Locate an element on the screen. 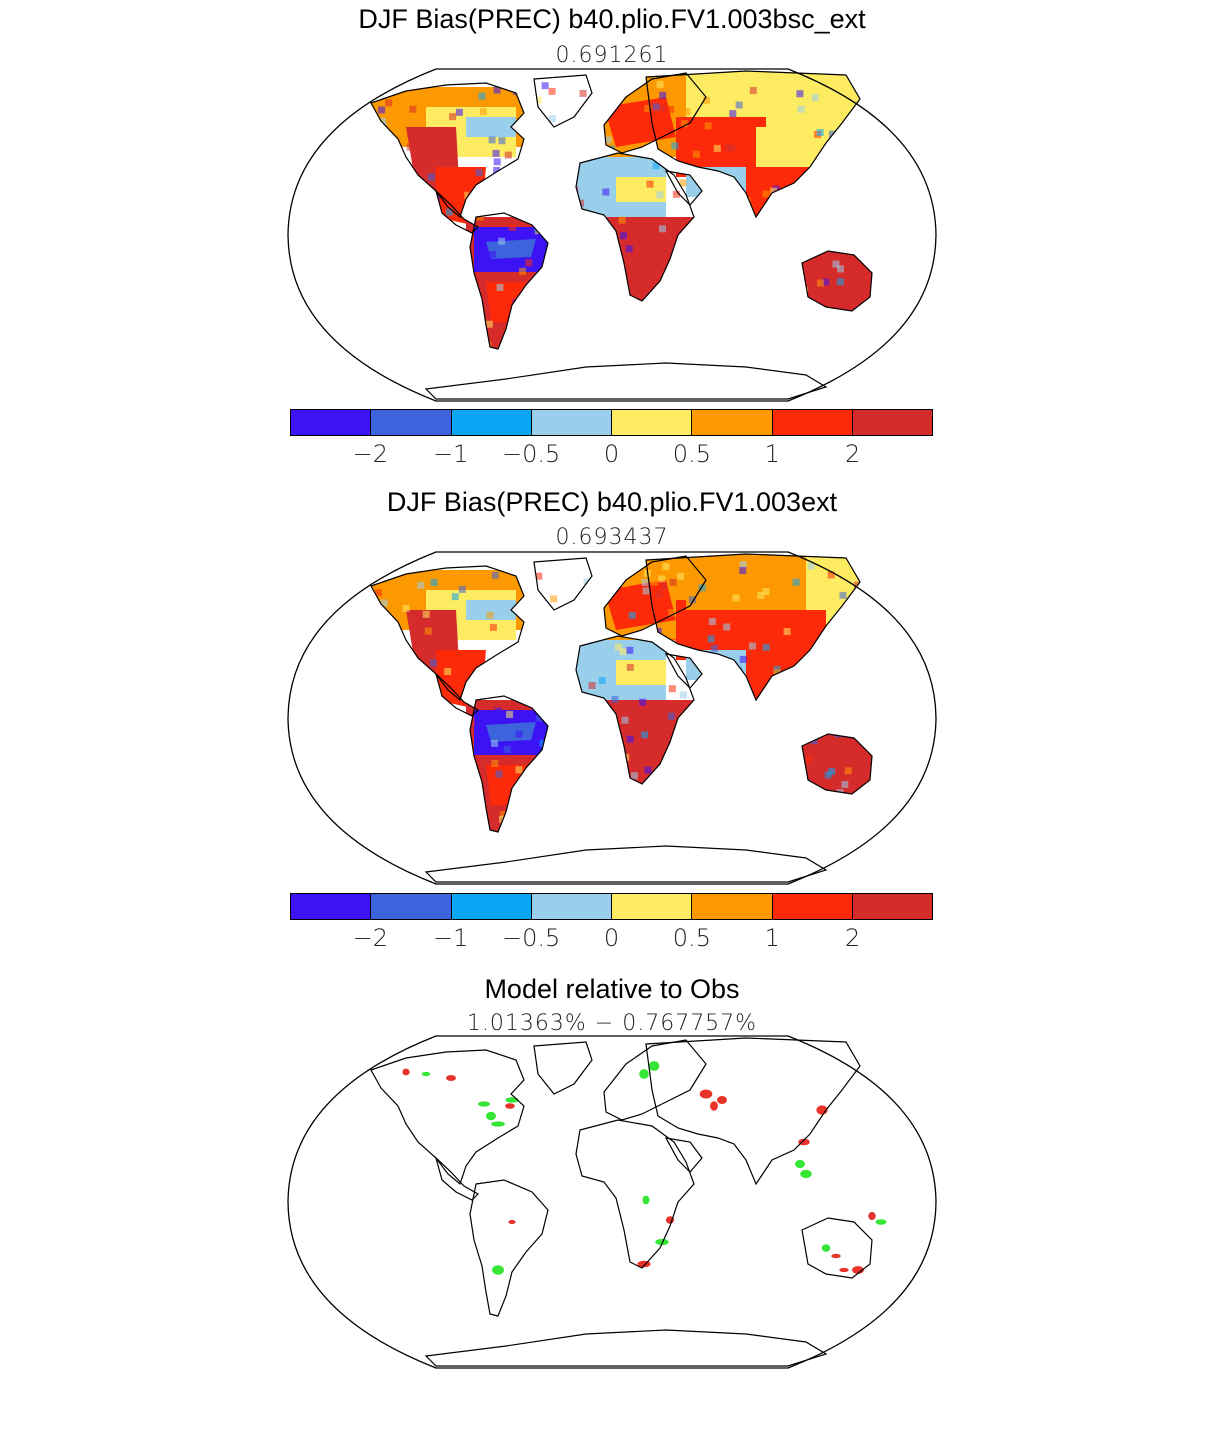  antarctica-blank is located at coordinates (626, 381).